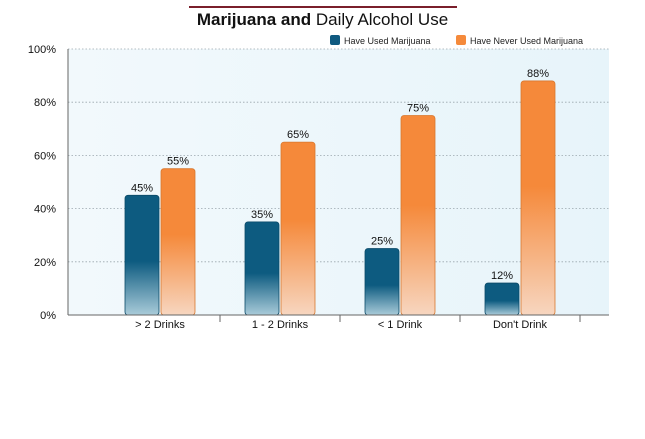 Image resolution: width=645 pixels, height=439 pixels. What do you see at coordinates (298, 135) in the screenshot?
I see `data-label: 65%` at bounding box center [298, 135].